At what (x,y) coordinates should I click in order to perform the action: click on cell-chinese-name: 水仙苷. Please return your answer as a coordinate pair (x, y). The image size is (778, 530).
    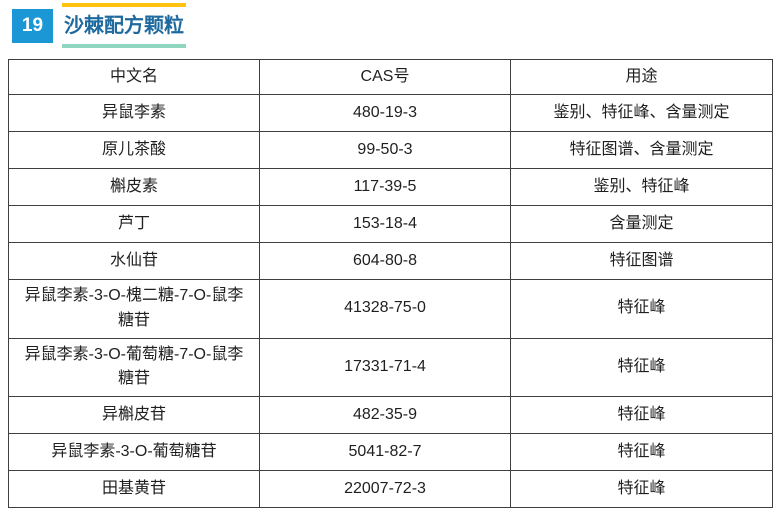
    Looking at the image, I should click on (134, 261).